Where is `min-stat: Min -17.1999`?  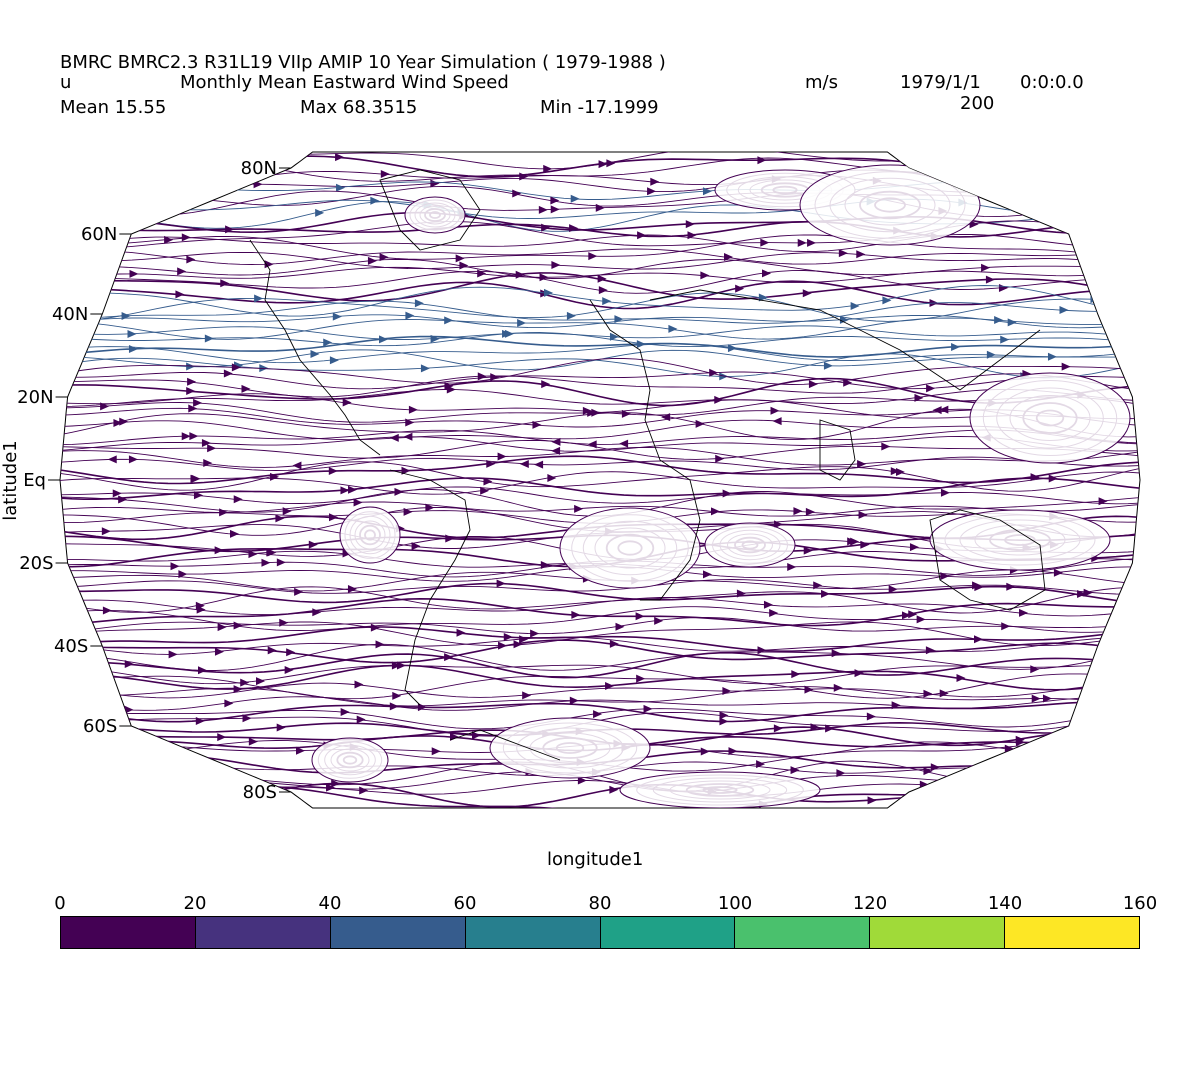
min-stat: Min -17.1999 is located at coordinates (599, 107).